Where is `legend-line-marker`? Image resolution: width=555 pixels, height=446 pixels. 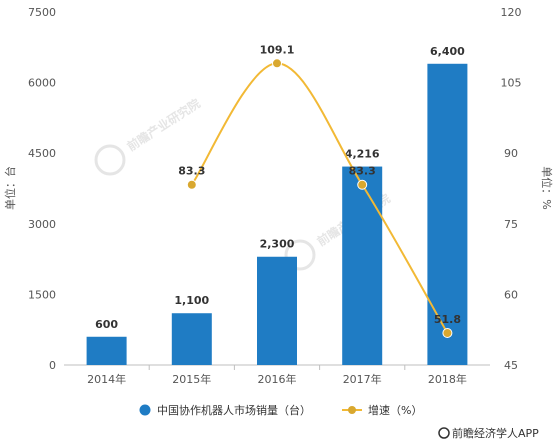
legend-line-marker is located at coordinates (352, 410).